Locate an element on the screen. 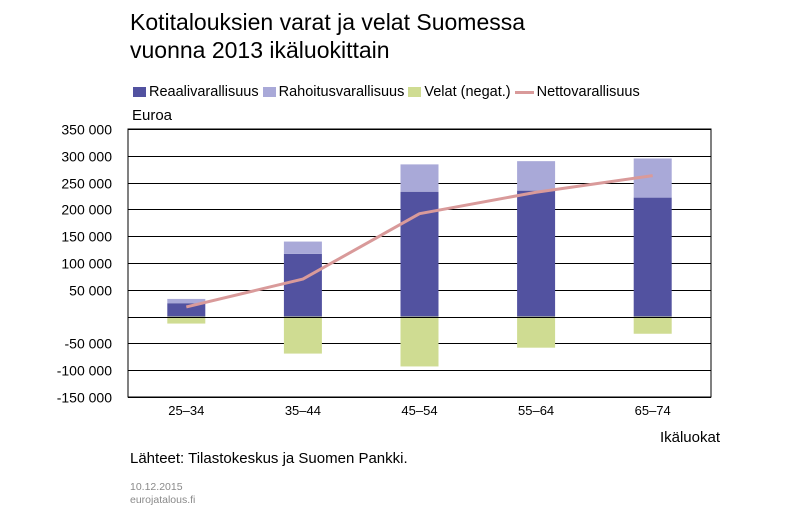  legend-swatch-velat is located at coordinates (415, 92).